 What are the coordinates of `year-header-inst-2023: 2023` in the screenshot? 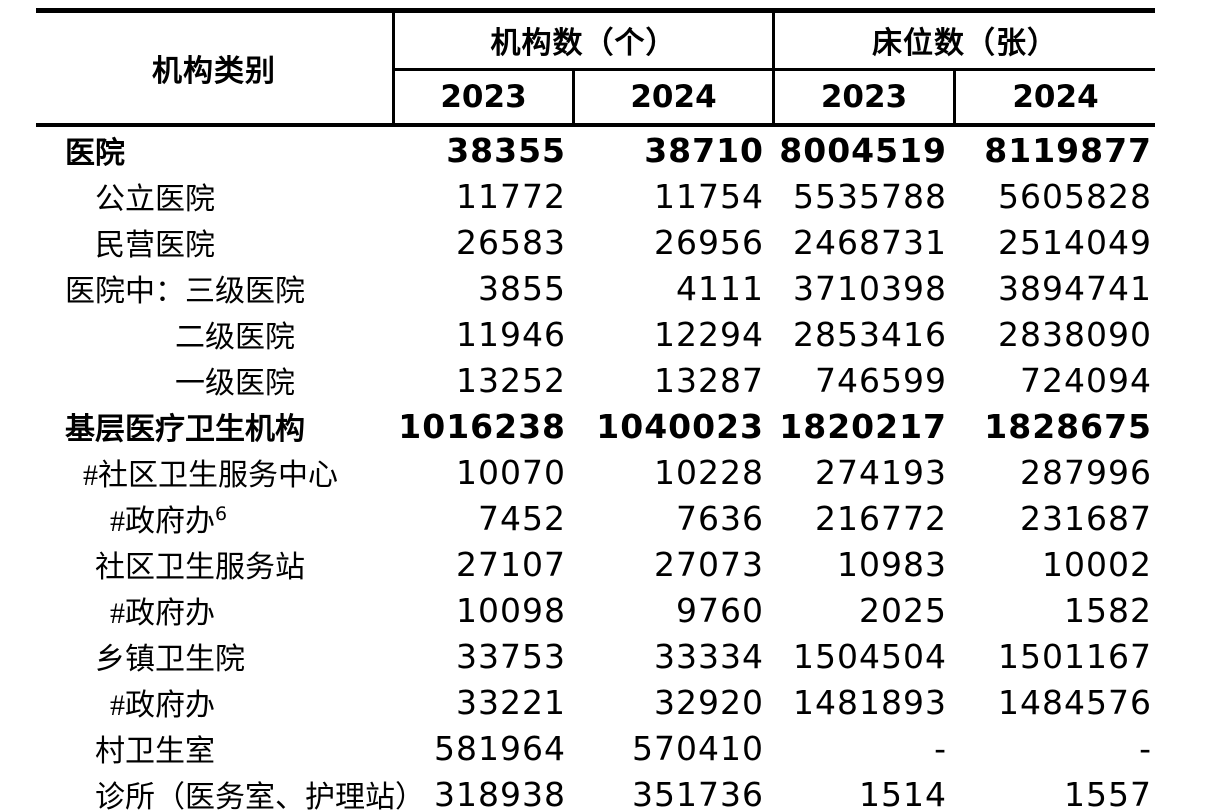 It's located at (483, 97).